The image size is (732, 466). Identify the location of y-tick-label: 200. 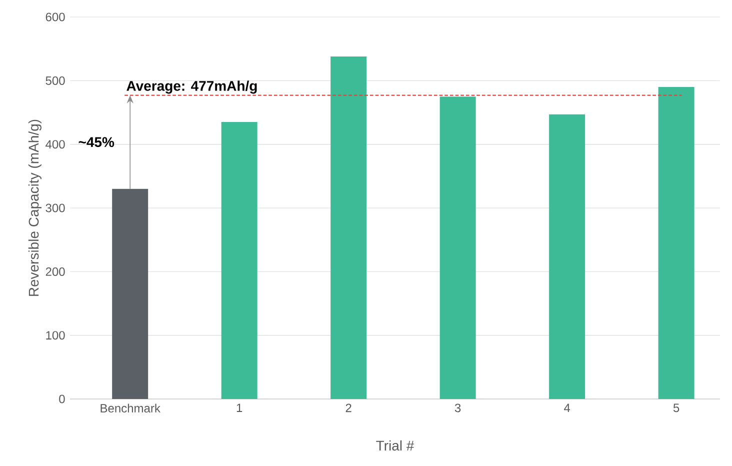
(55, 271).